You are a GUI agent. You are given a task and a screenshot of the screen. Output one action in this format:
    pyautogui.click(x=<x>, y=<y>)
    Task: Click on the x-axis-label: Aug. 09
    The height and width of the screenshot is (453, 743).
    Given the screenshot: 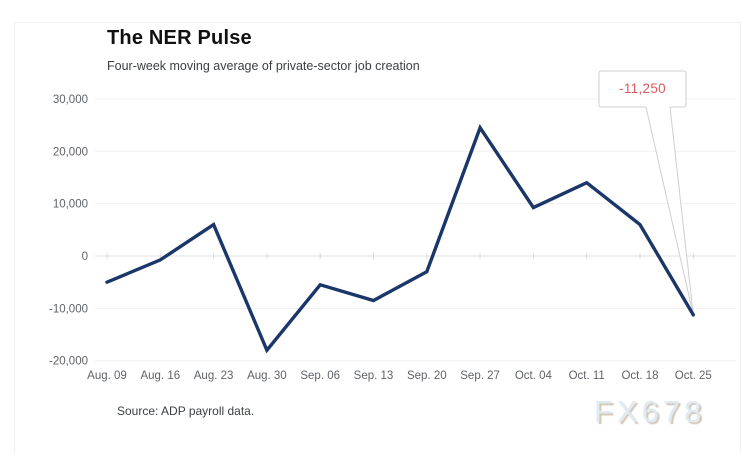 What is the action you would take?
    pyautogui.click(x=107, y=376)
    